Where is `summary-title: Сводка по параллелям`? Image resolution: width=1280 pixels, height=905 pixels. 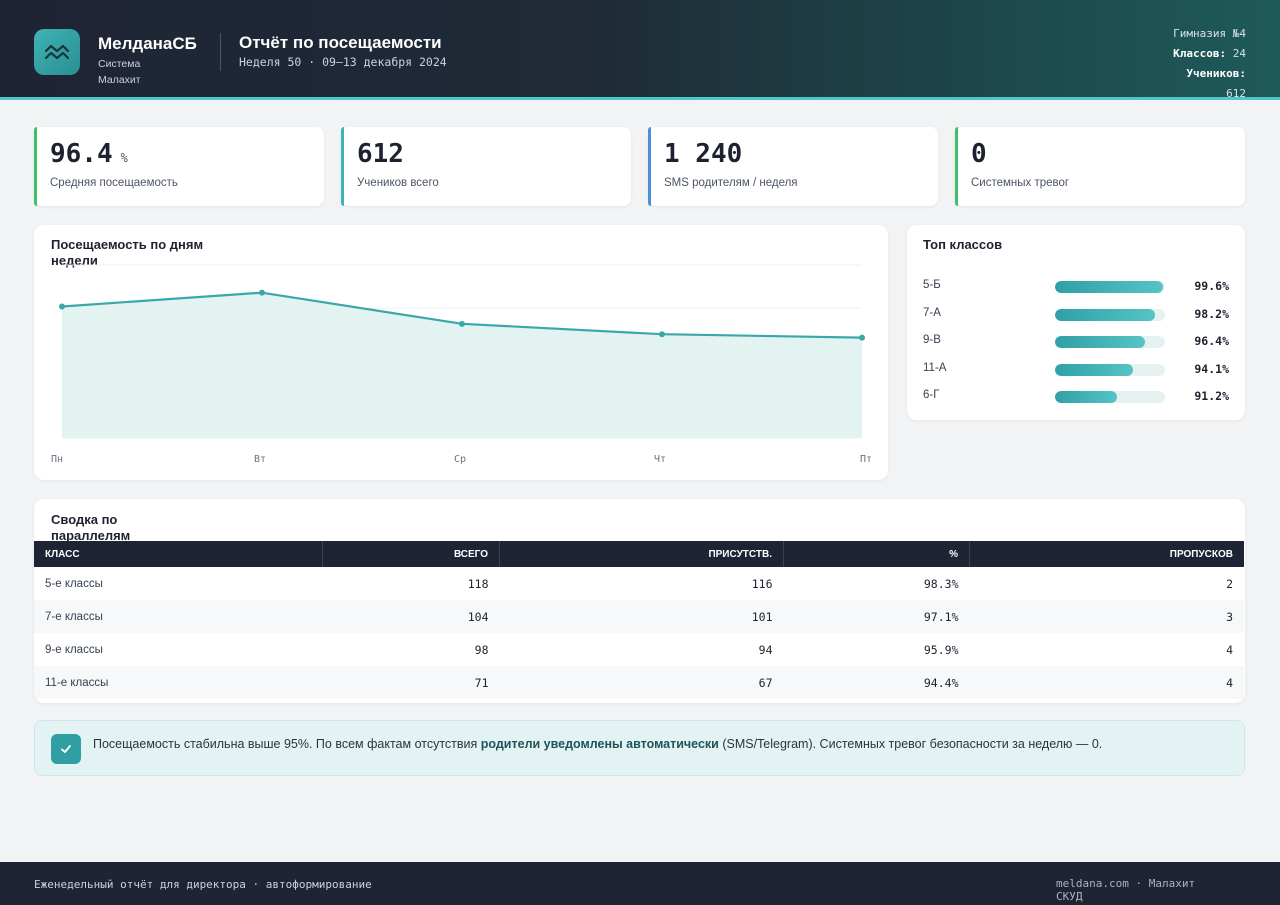
summary-title: Сводка по параллелям is located at coordinates (91, 527).